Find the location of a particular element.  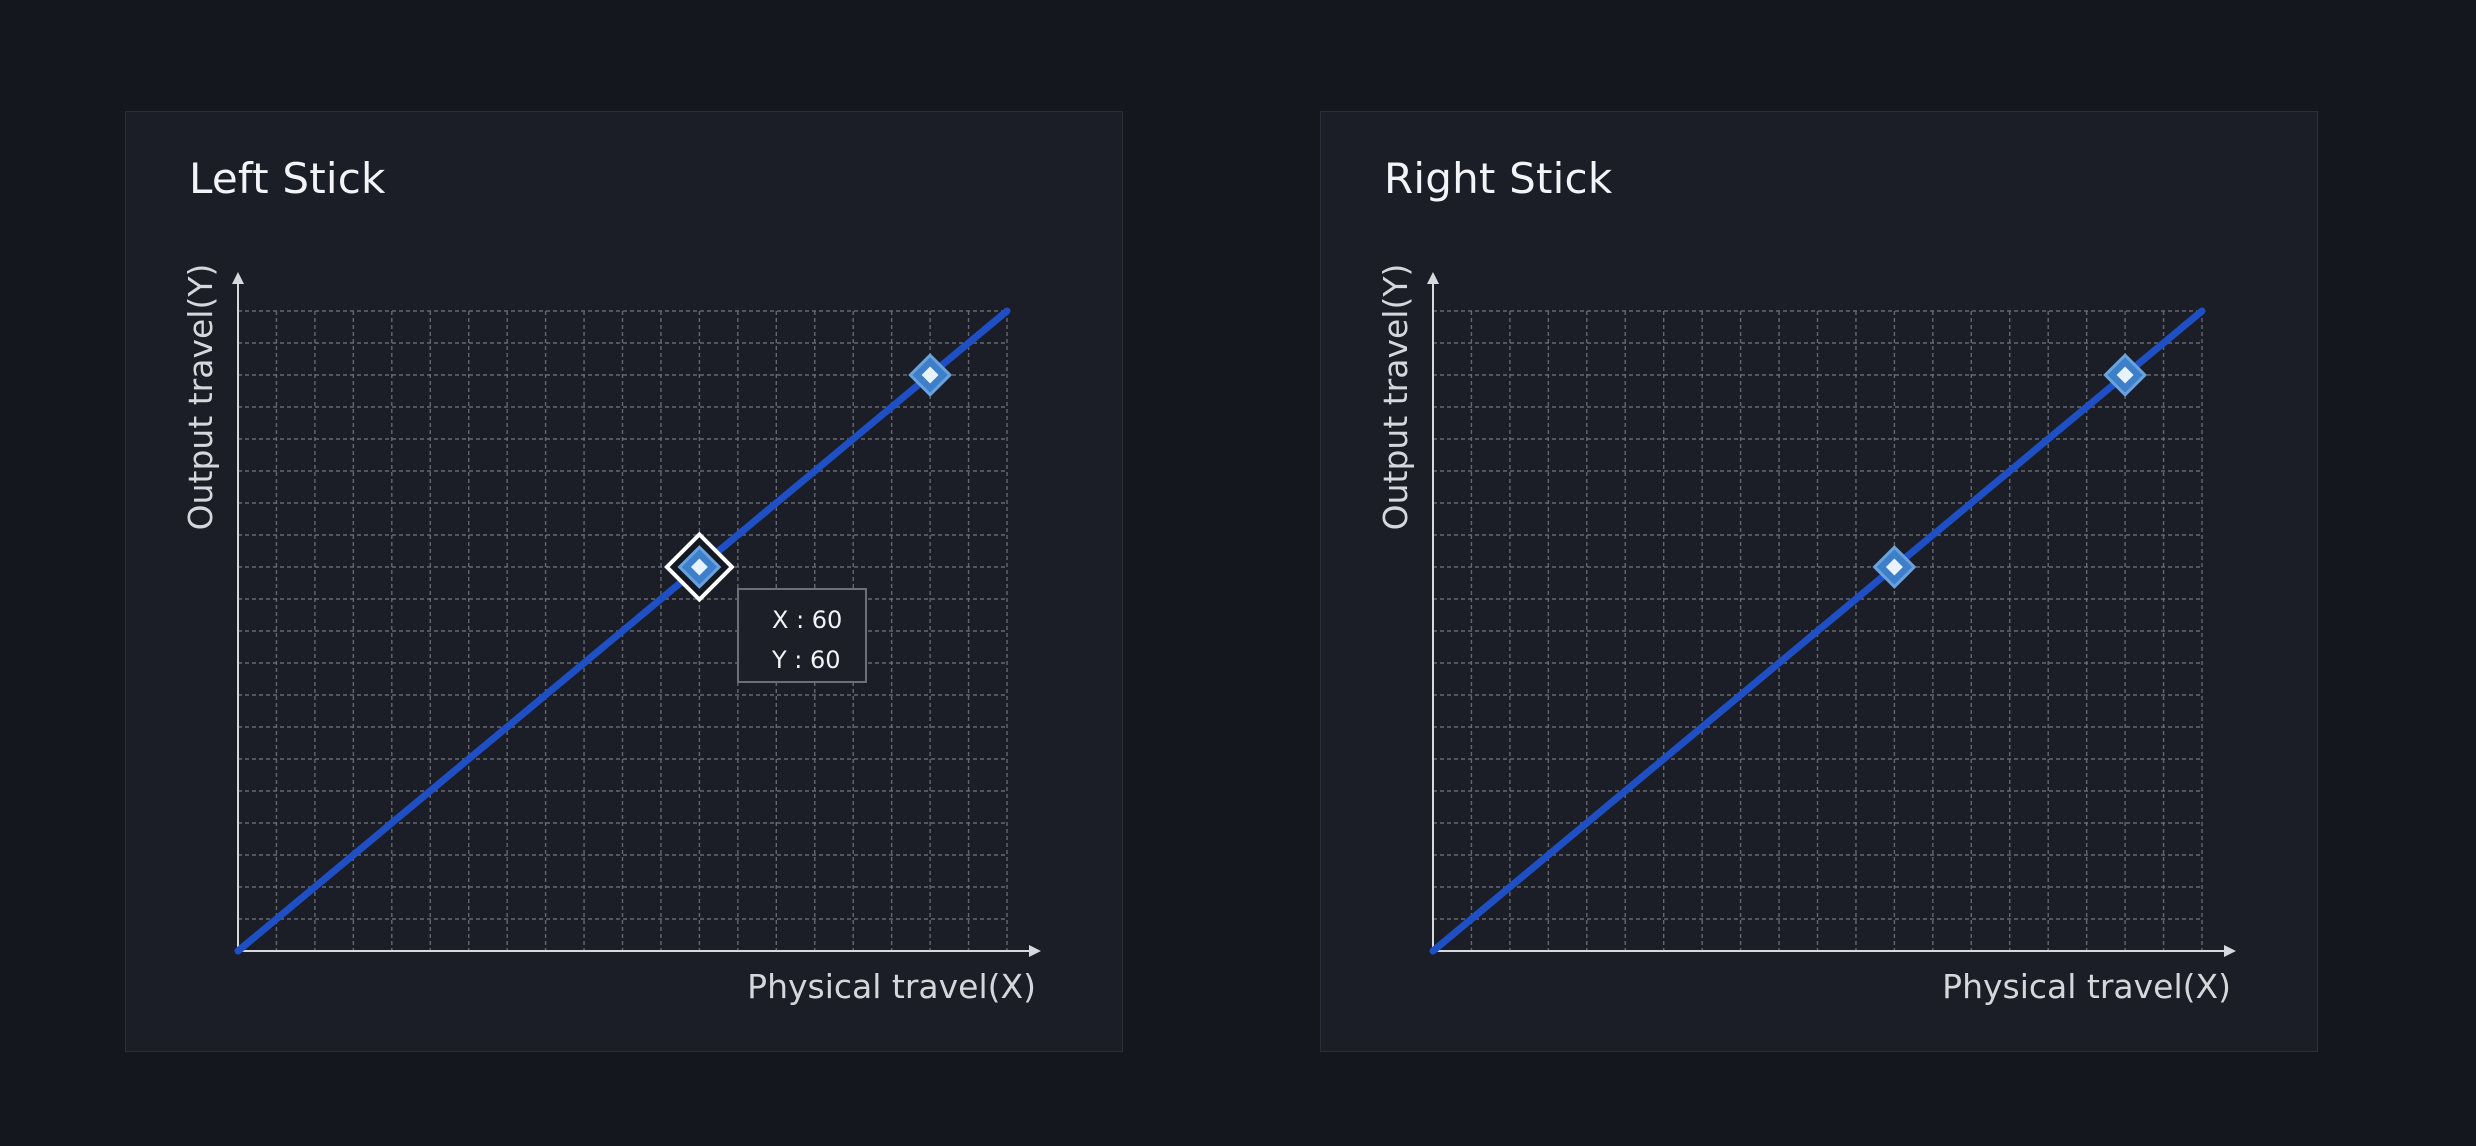

tooltip-x-value: X : 60 is located at coordinates (807, 620).